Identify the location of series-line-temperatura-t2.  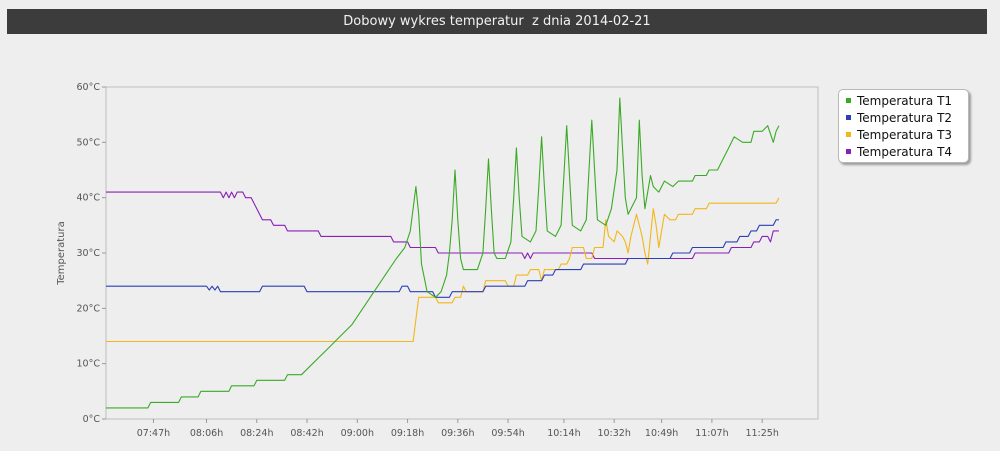
(442, 258).